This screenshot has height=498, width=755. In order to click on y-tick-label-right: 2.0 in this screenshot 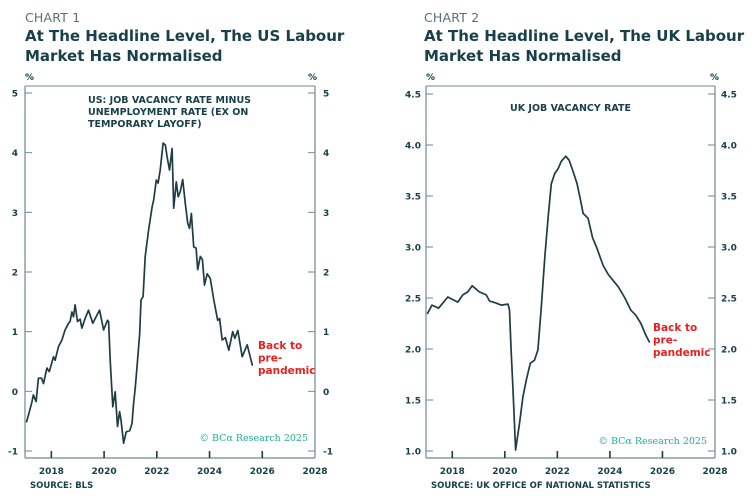, I will do `click(729, 351)`.